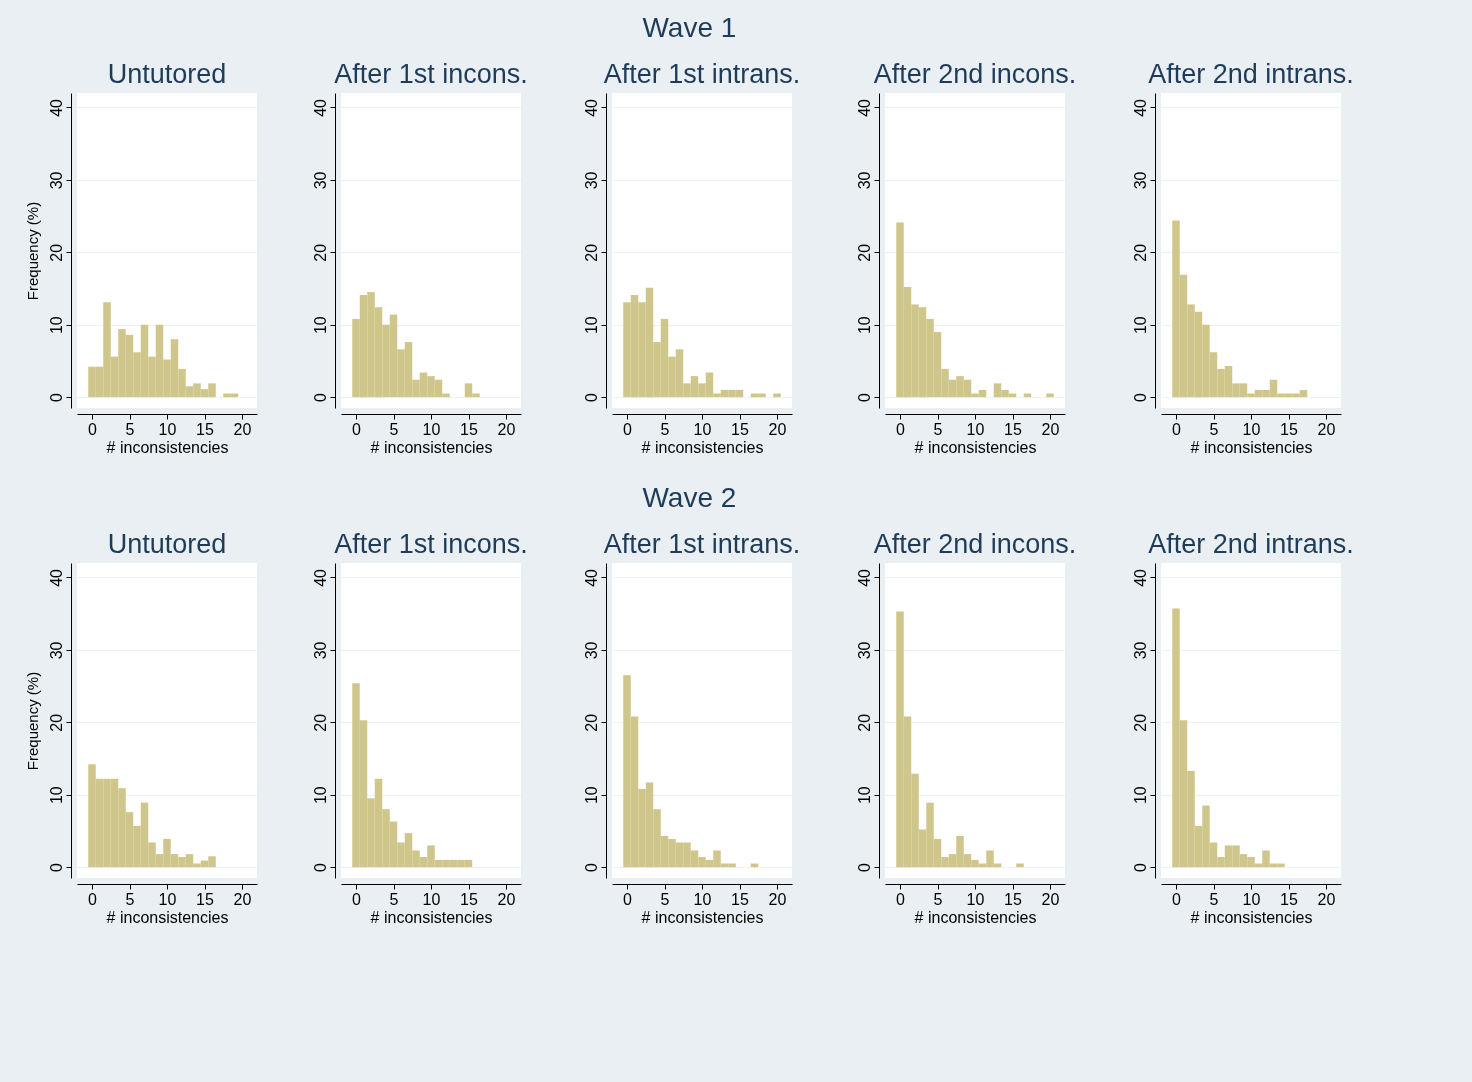 This screenshot has height=1082, width=1472. What do you see at coordinates (32, 721) in the screenshot?
I see `y-axis-title: Frequency (%)` at bounding box center [32, 721].